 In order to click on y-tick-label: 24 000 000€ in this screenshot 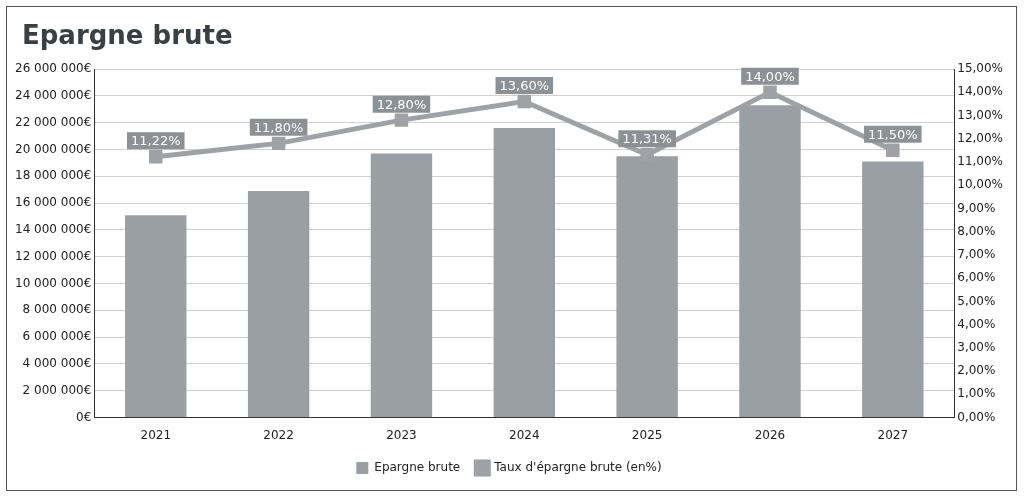, I will do `click(53, 94)`.